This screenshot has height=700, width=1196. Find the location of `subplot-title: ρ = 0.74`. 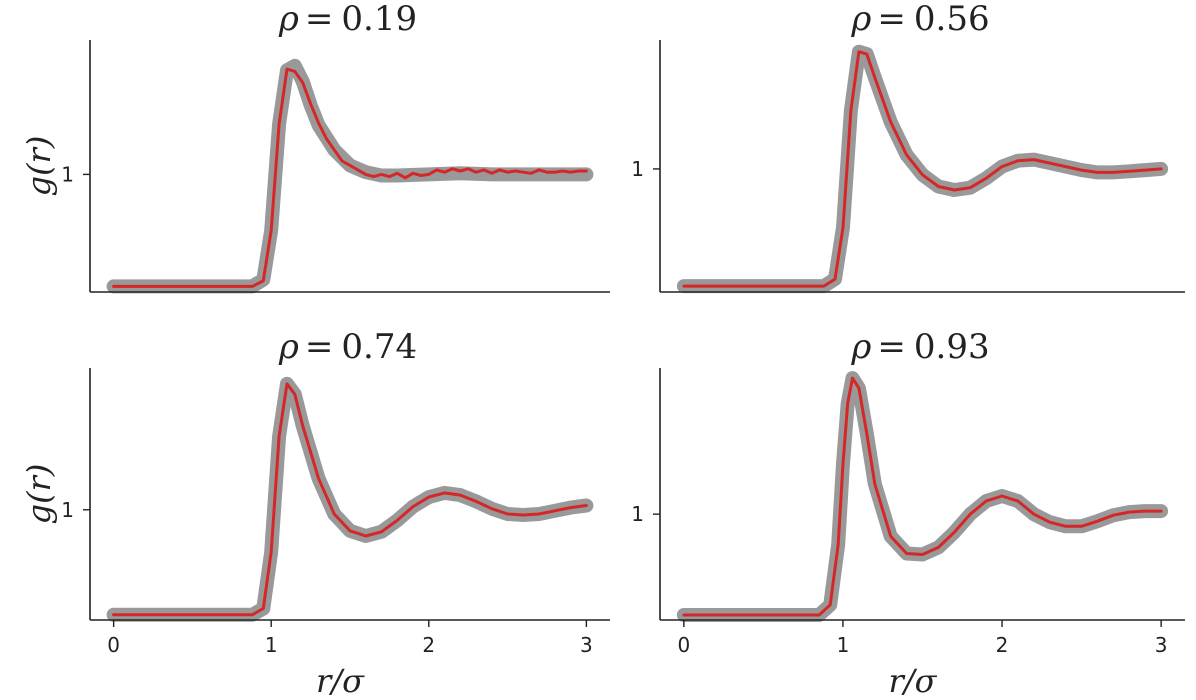

subplot-title: ρ = 0.74 is located at coordinates (347, 347).